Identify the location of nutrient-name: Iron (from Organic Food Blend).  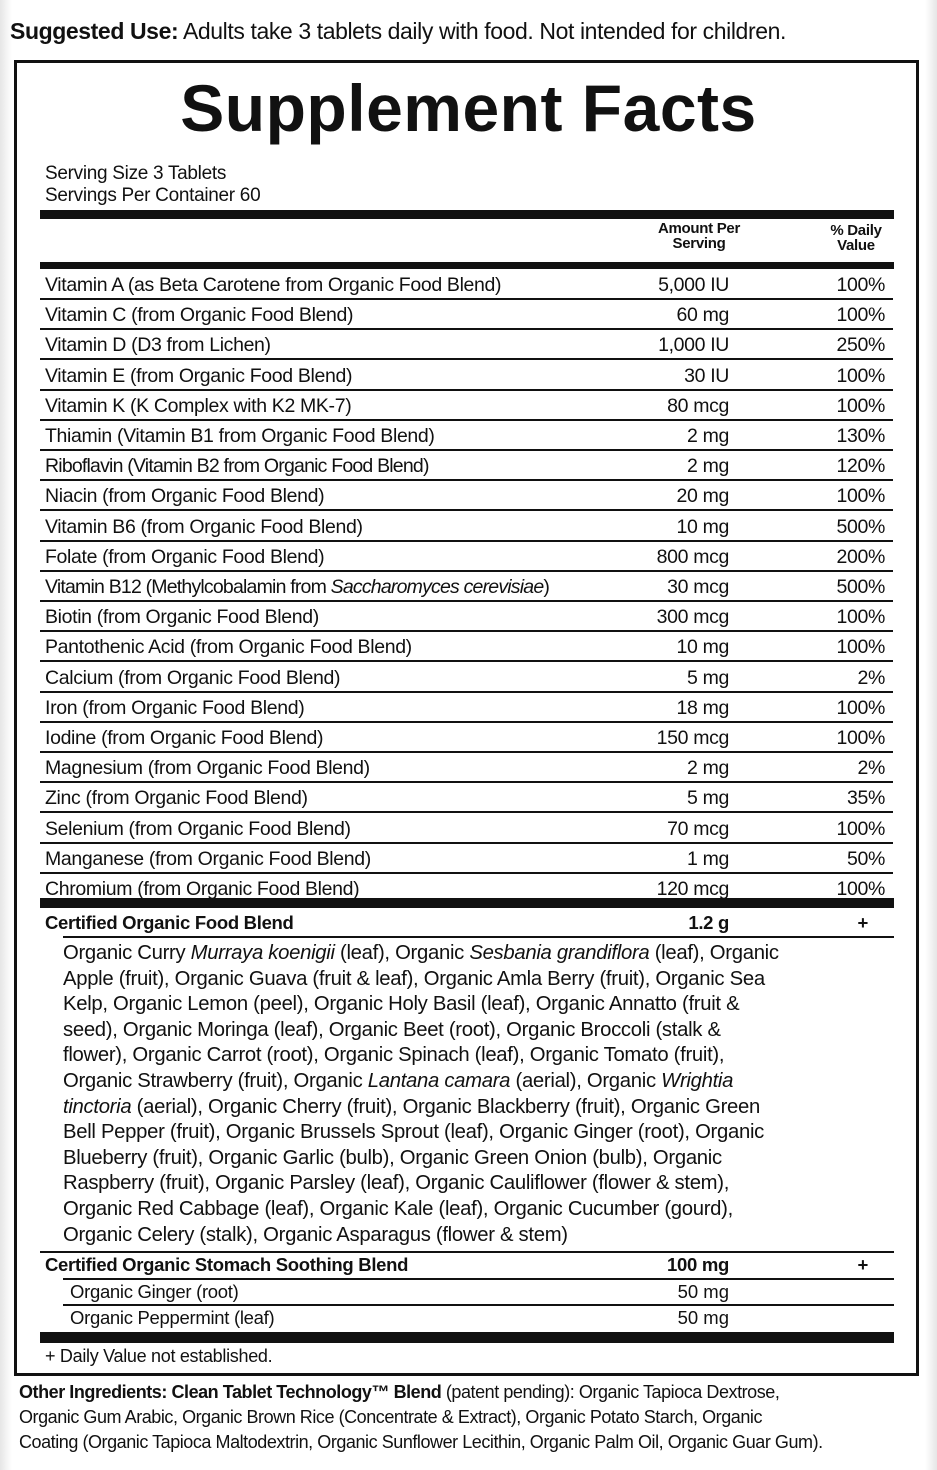
(175, 708).